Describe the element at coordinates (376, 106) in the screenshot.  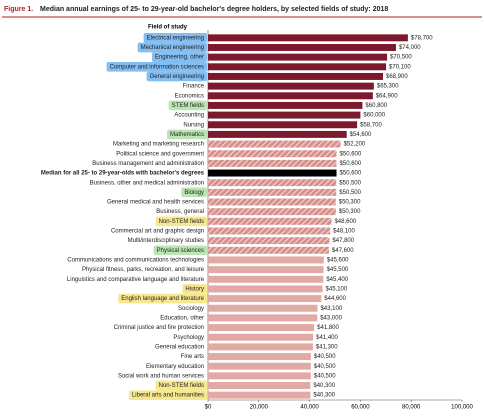
I see `value-label: $60,800` at that location.